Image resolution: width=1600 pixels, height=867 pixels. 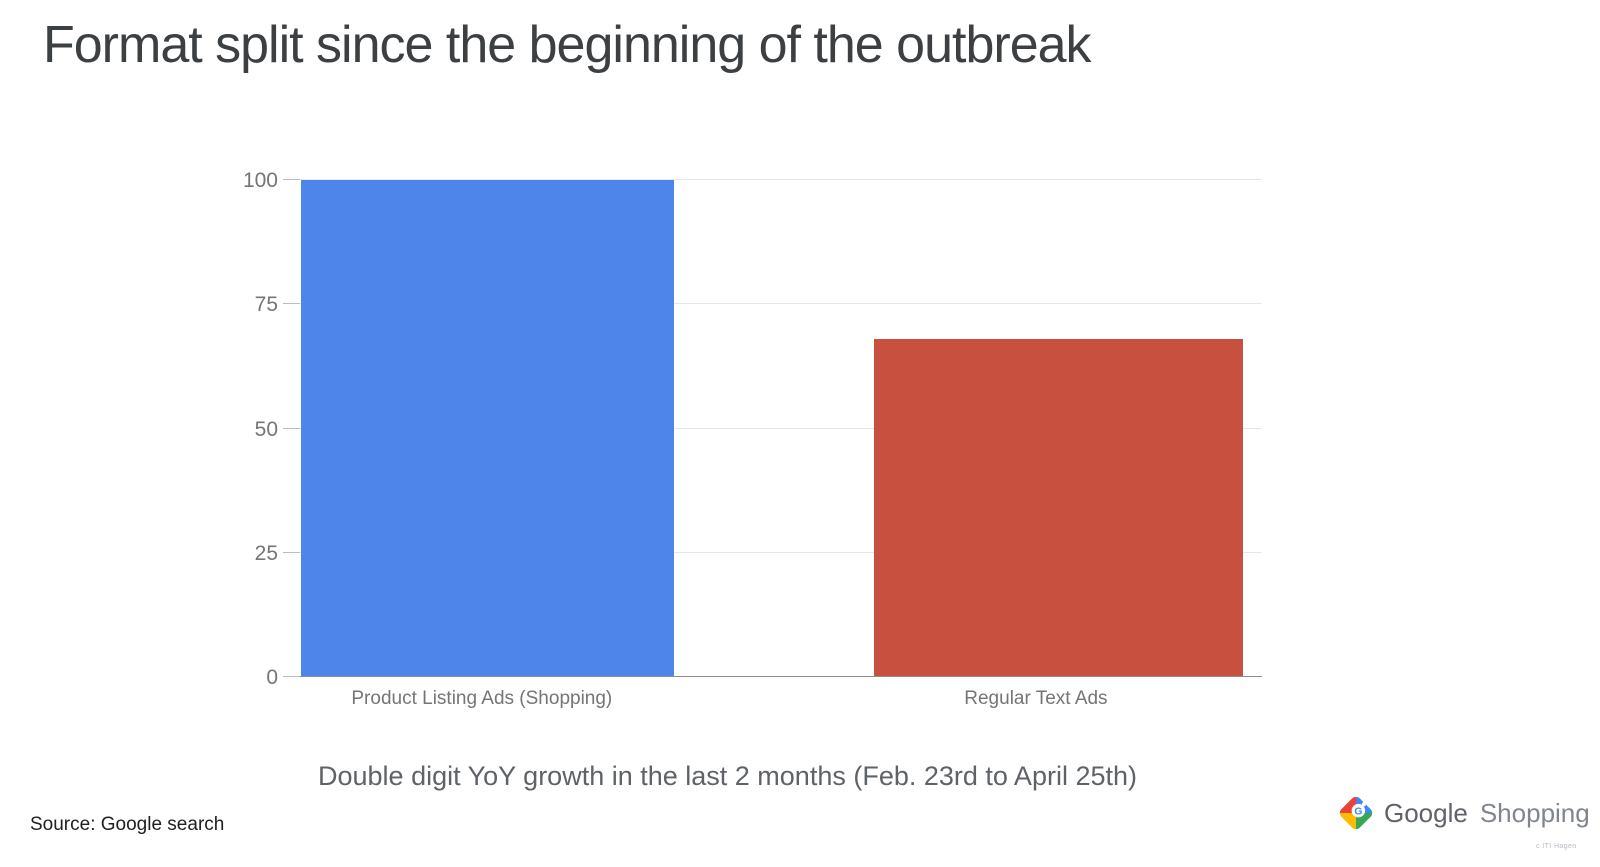 I want to click on source-note: Source: Google search, so click(x=127, y=824).